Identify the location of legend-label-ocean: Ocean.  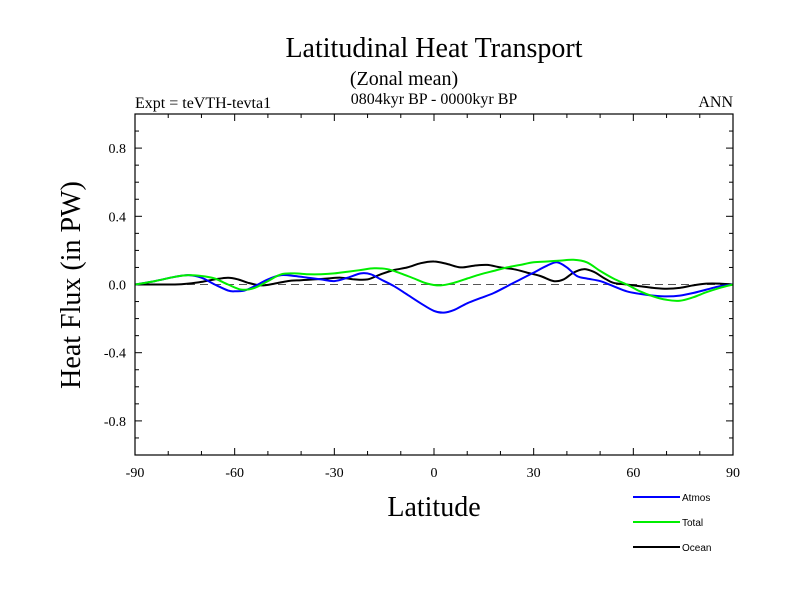
(696, 548).